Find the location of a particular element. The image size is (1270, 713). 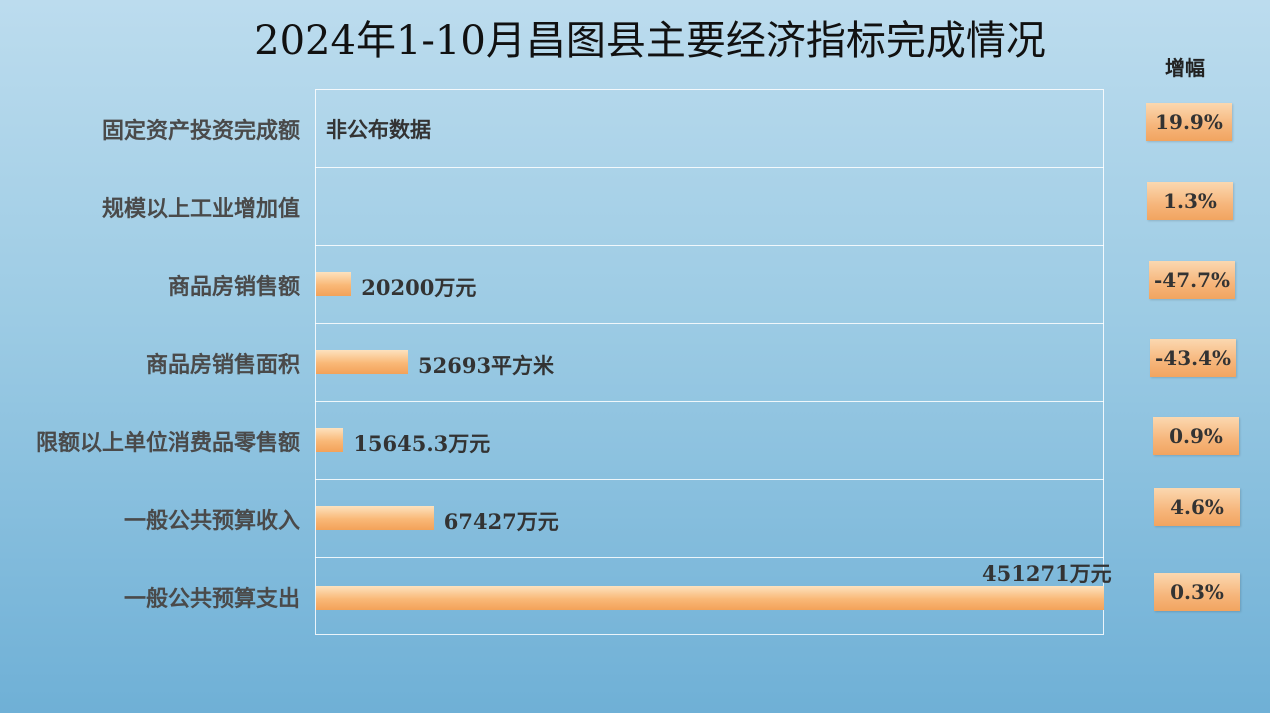

growth-rate-box: 1.3% is located at coordinates (1190, 201).